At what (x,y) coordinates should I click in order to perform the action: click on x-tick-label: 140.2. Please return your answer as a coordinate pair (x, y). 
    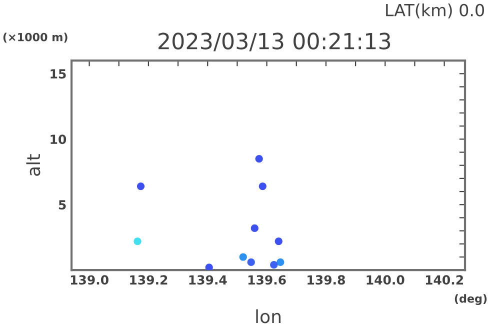
    Looking at the image, I should click on (444, 280).